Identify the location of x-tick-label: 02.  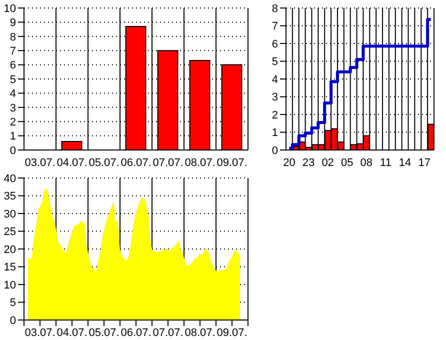
(328, 162).